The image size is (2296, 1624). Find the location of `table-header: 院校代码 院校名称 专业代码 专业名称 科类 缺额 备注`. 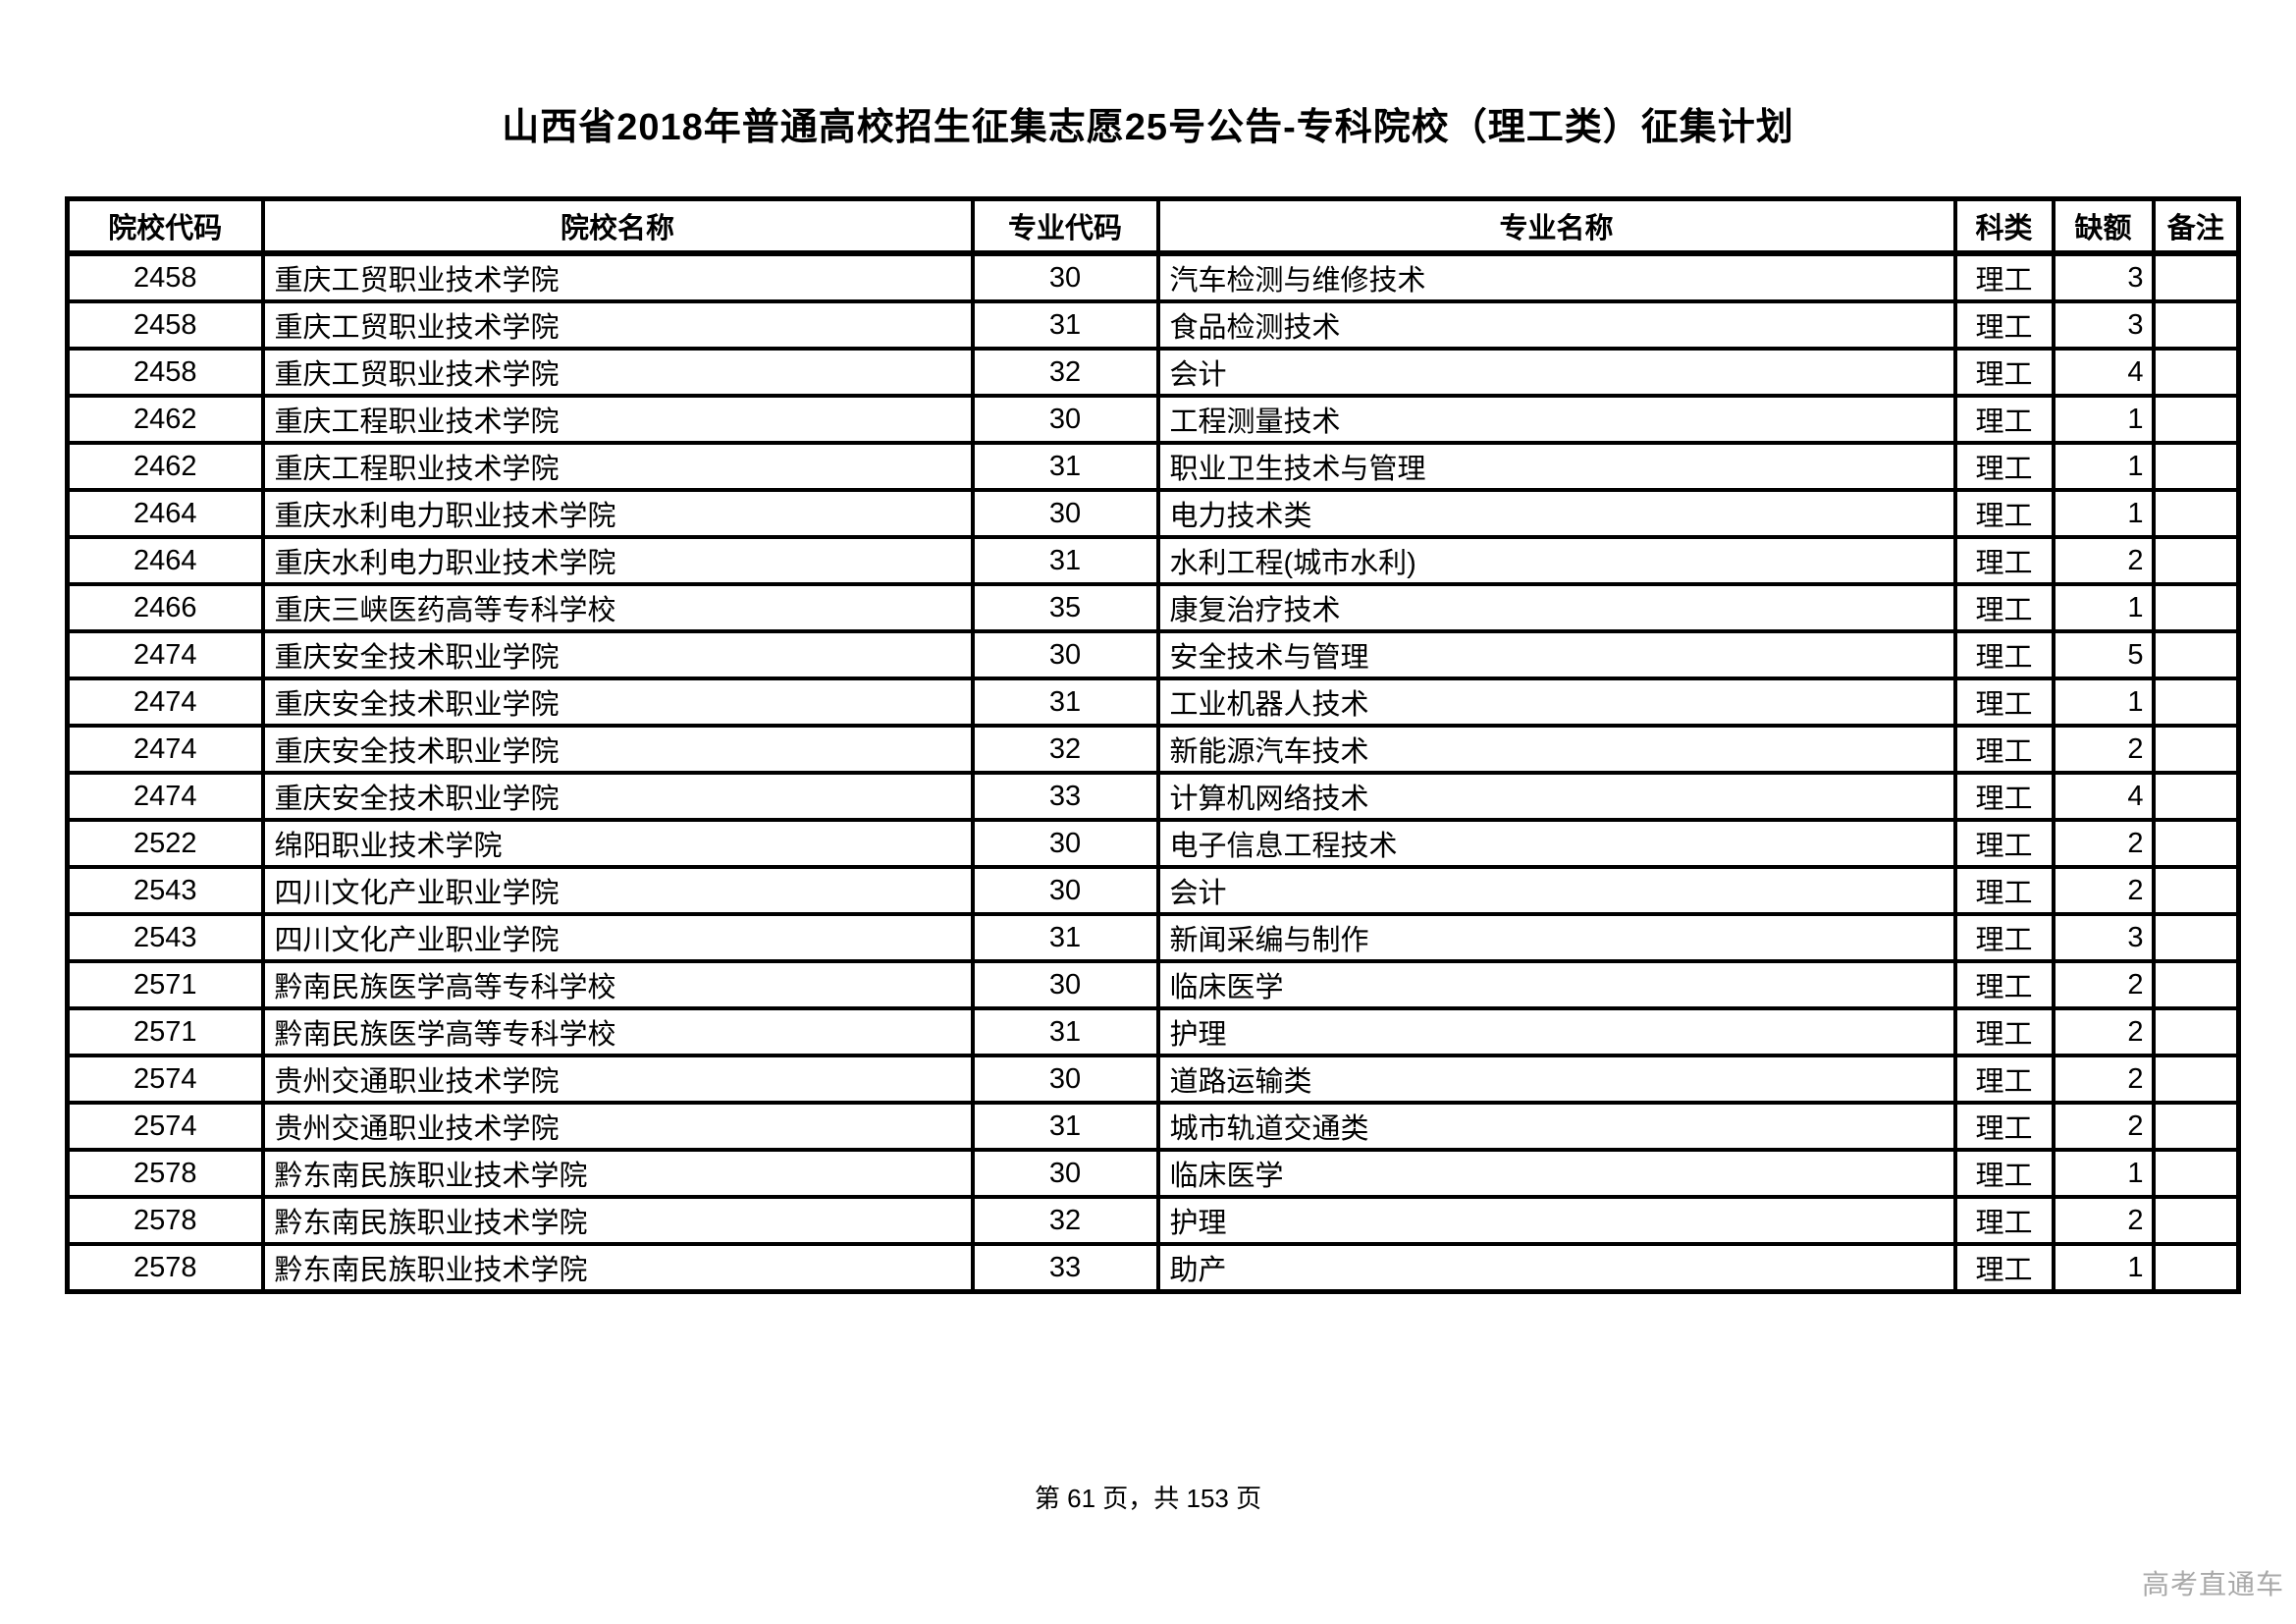

table-header: 院校代码 院校名称 专业代码 专业名称 科类 缺额 备注 is located at coordinates (1153, 226).